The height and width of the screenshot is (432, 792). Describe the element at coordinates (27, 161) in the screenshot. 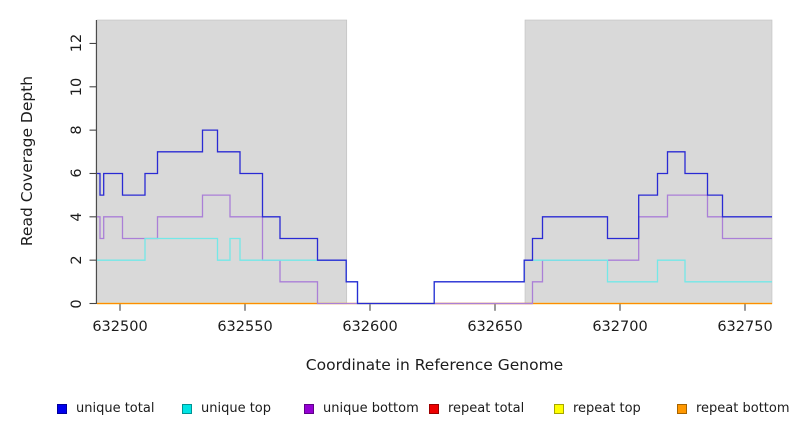

I see `y-axis-title: Read Coverage Depth` at that location.